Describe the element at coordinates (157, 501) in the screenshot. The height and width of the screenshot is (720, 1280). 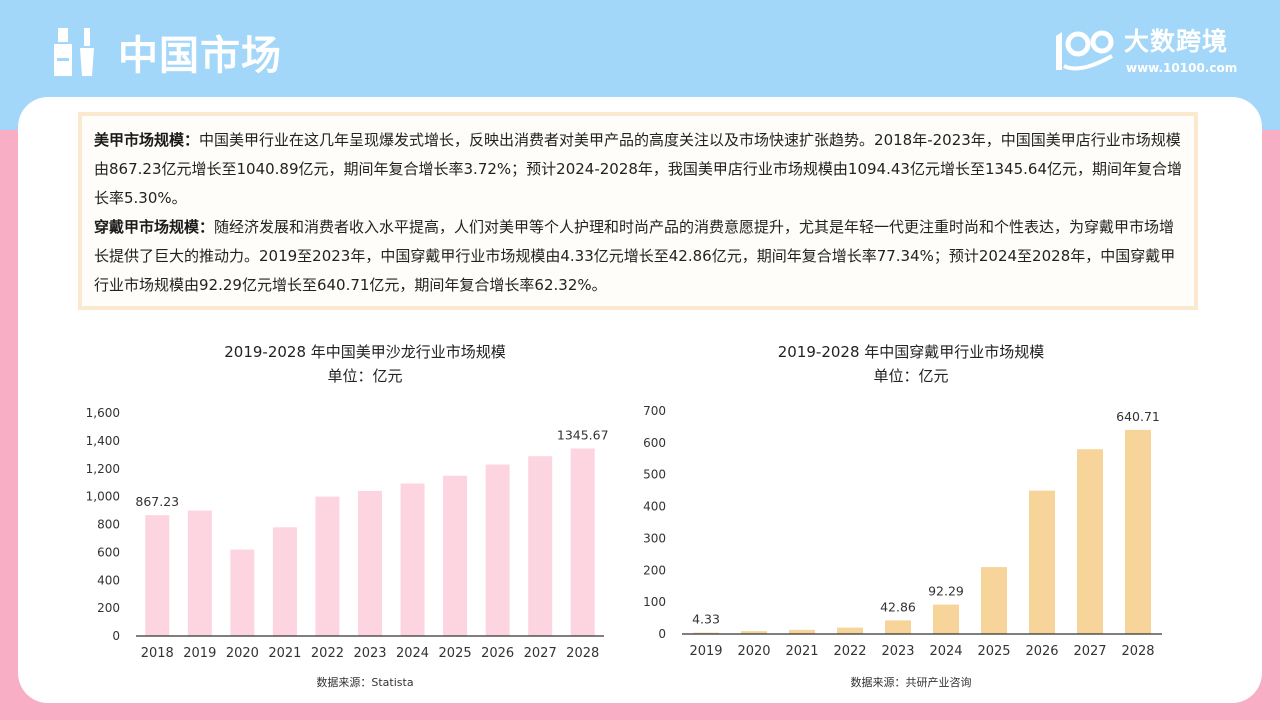
I see `chart1-data-label: 867.23` at that location.